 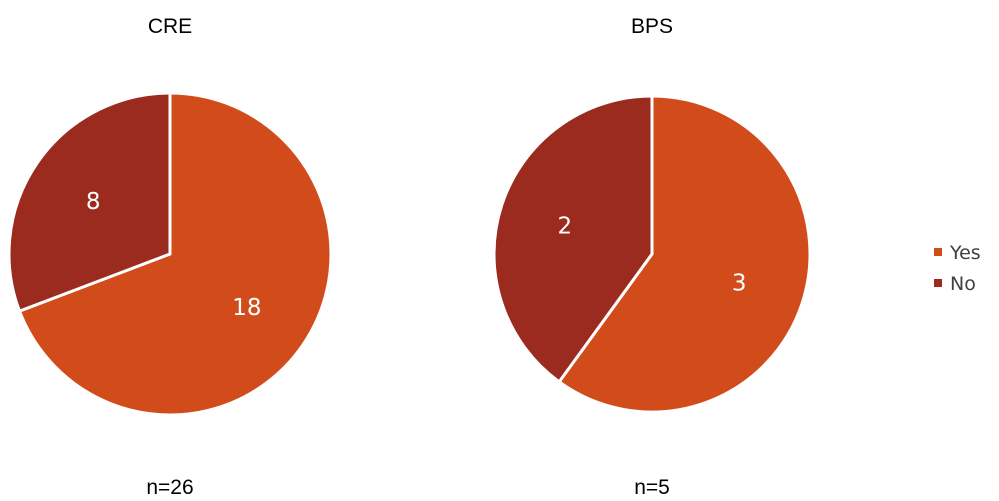 What do you see at coordinates (169, 487) in the screenshot?
I see `chart-caption-cre: n=26` at bounding box center [169, 487].